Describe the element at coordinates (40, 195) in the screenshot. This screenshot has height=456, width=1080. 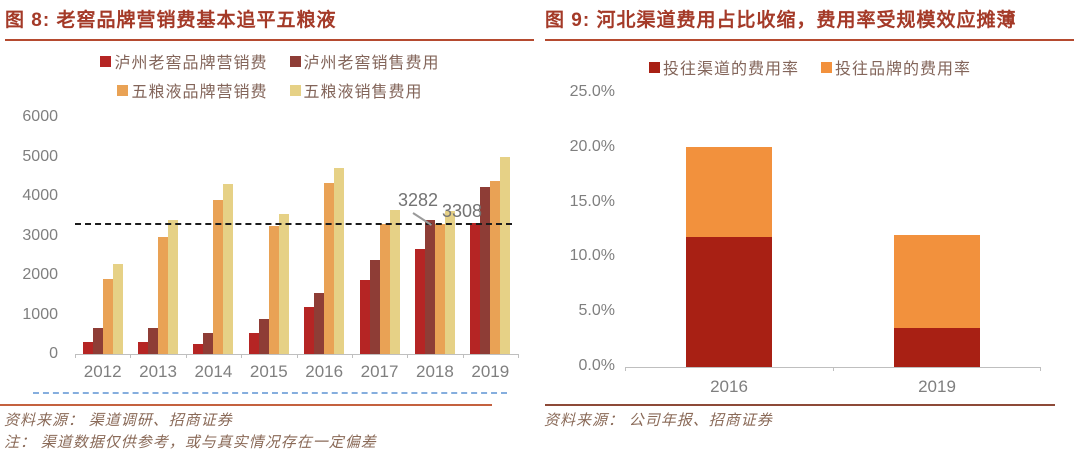
I see `figure8-y-axis-label: 4000` at that location.